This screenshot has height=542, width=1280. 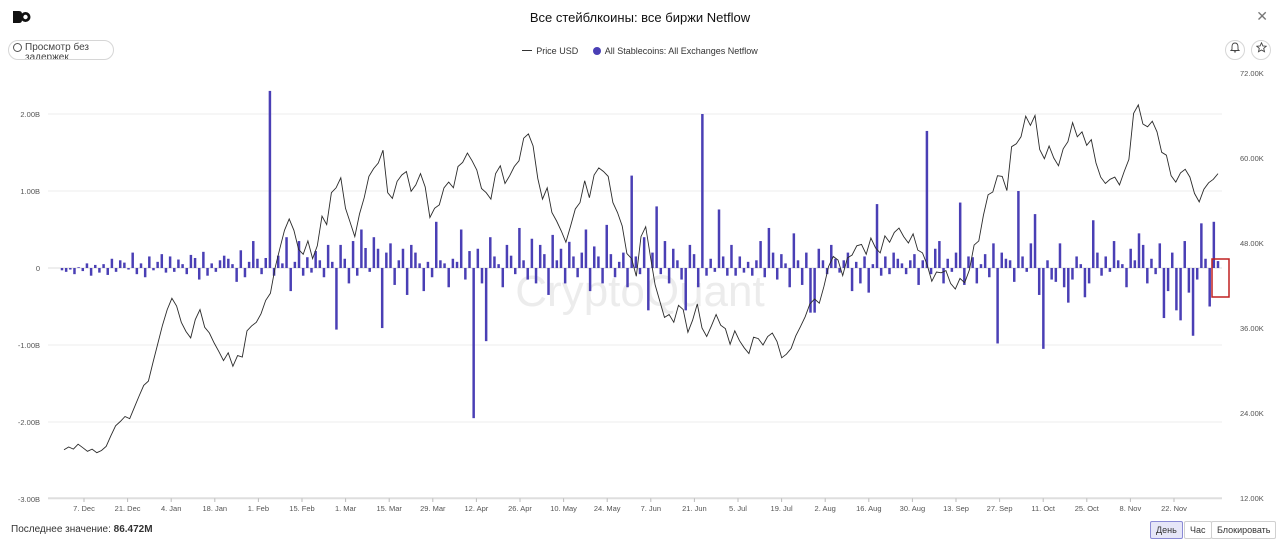 What do you see at coordinates (1262, 16) in the screenshot?
I see `close-icon: ✕` at bounding box center [1262, 16].